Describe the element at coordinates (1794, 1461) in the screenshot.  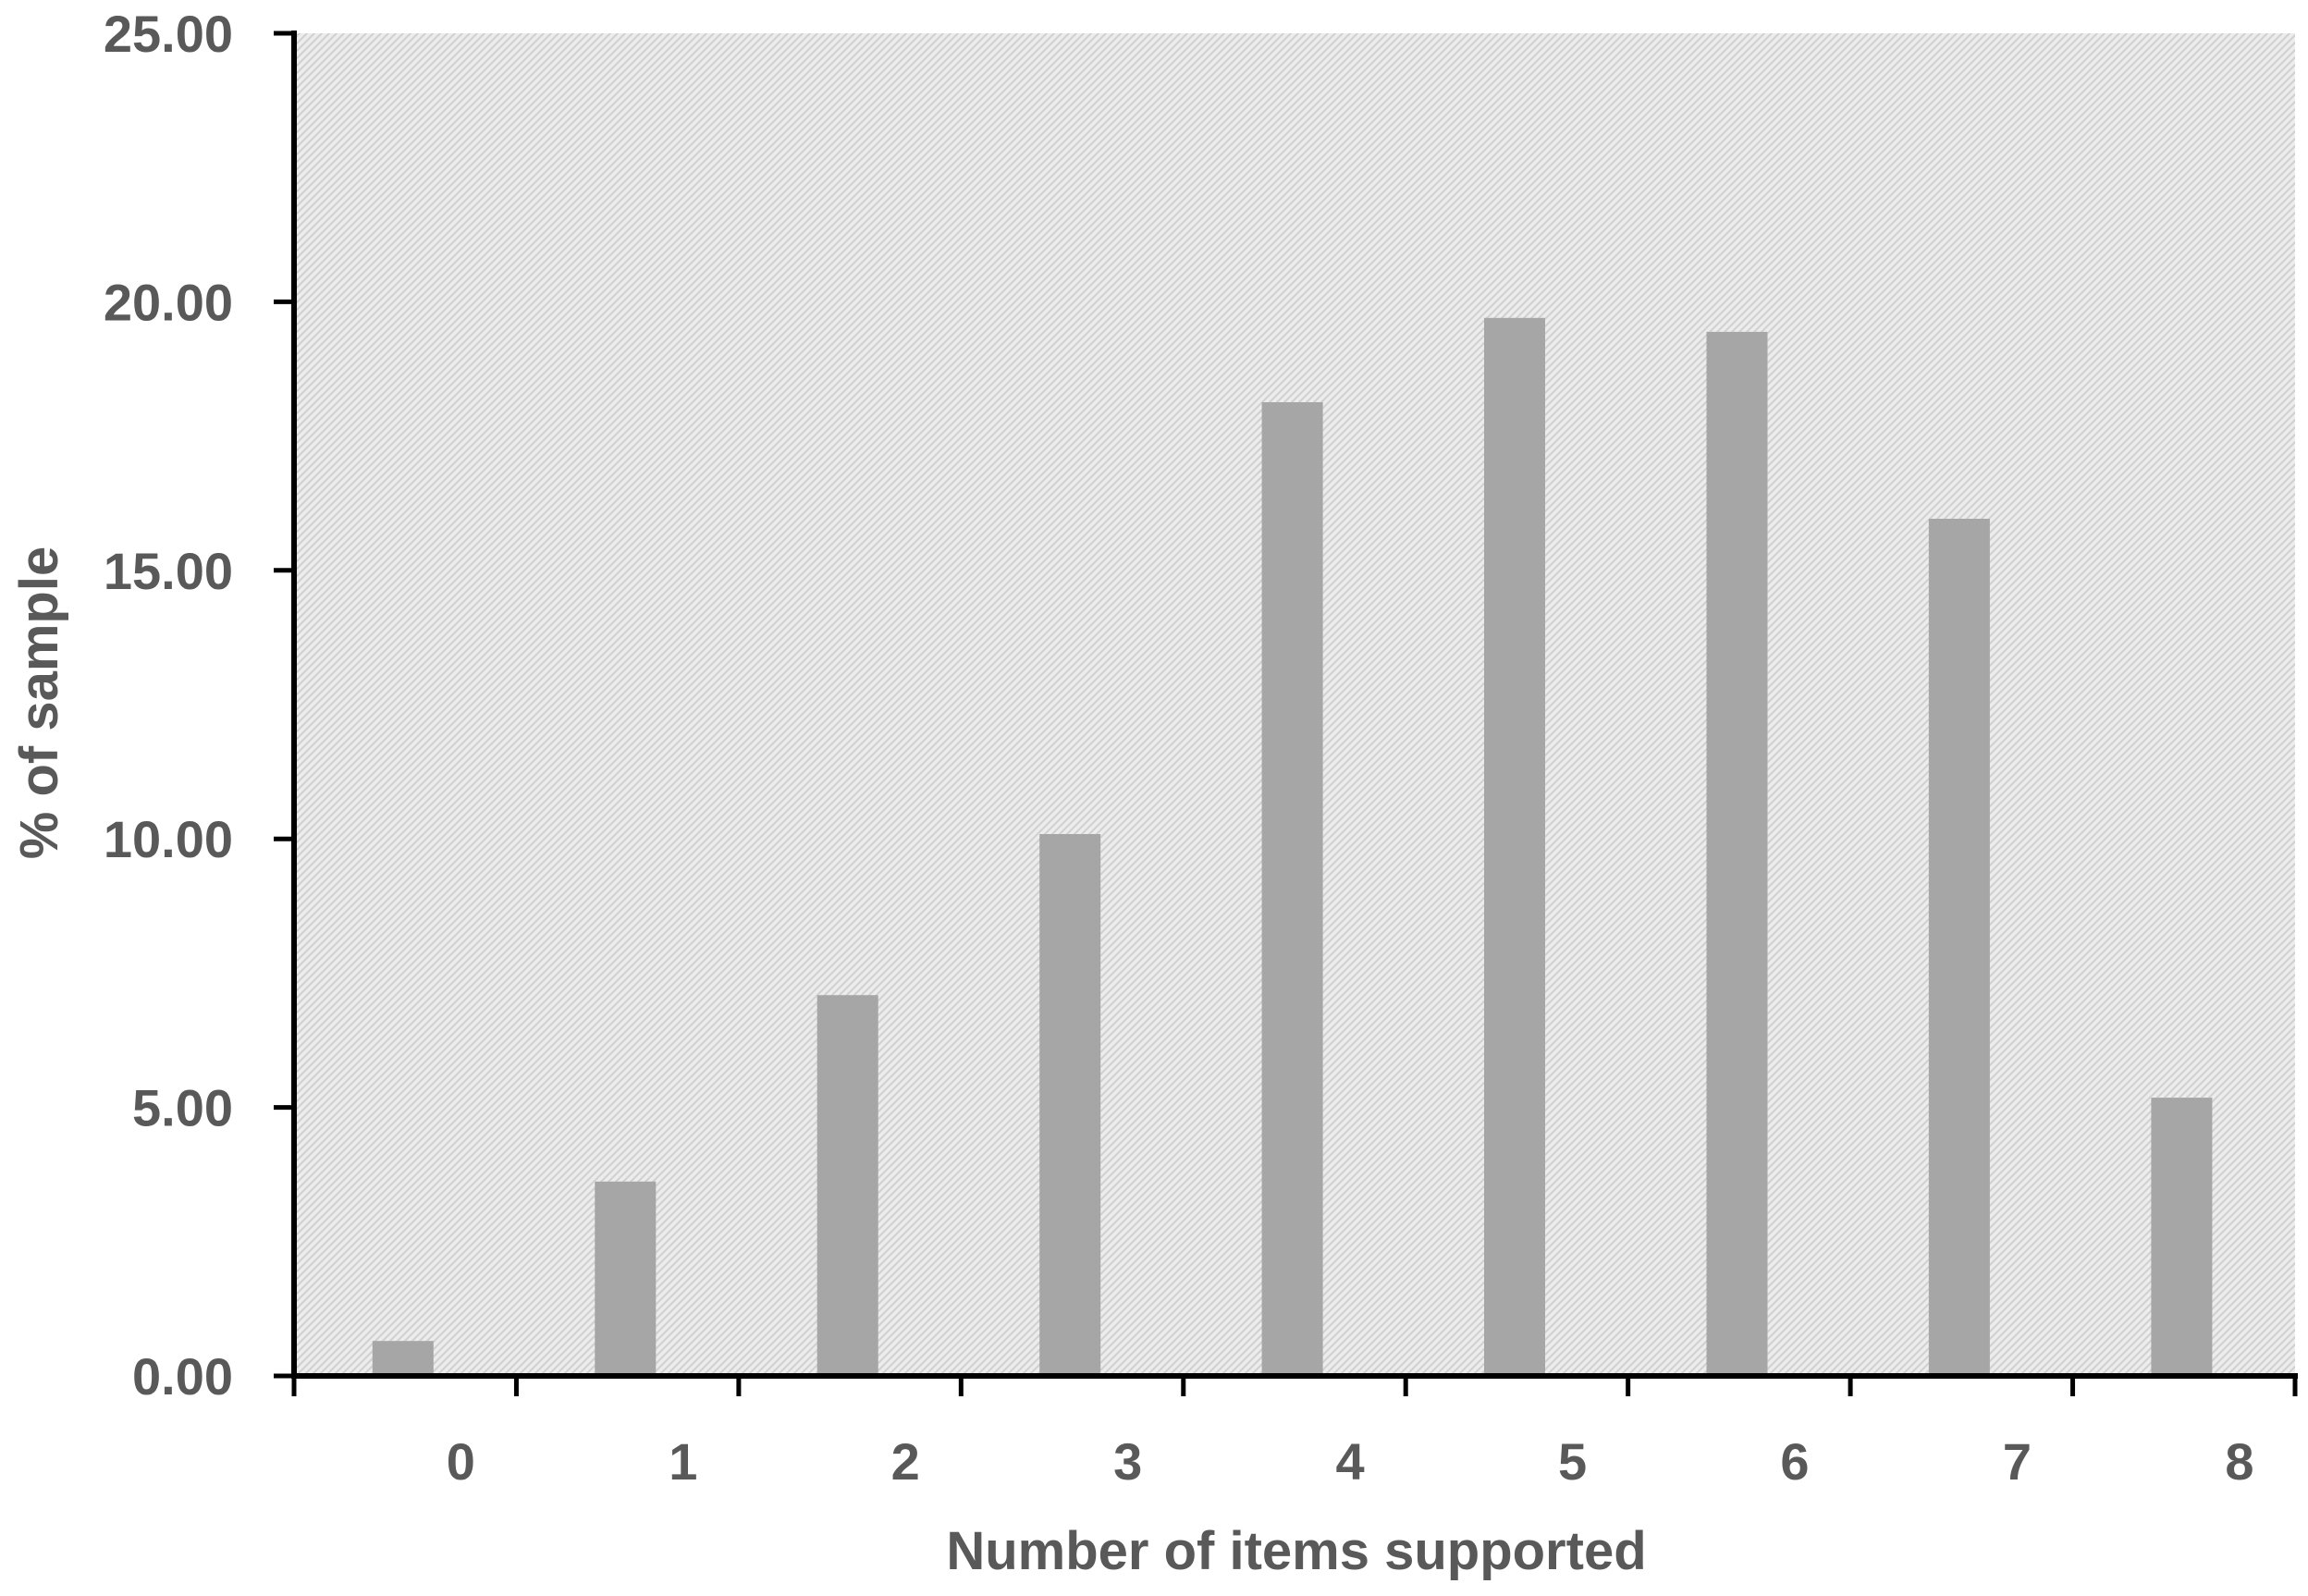
I see `x-tick-label: 6` at that location.